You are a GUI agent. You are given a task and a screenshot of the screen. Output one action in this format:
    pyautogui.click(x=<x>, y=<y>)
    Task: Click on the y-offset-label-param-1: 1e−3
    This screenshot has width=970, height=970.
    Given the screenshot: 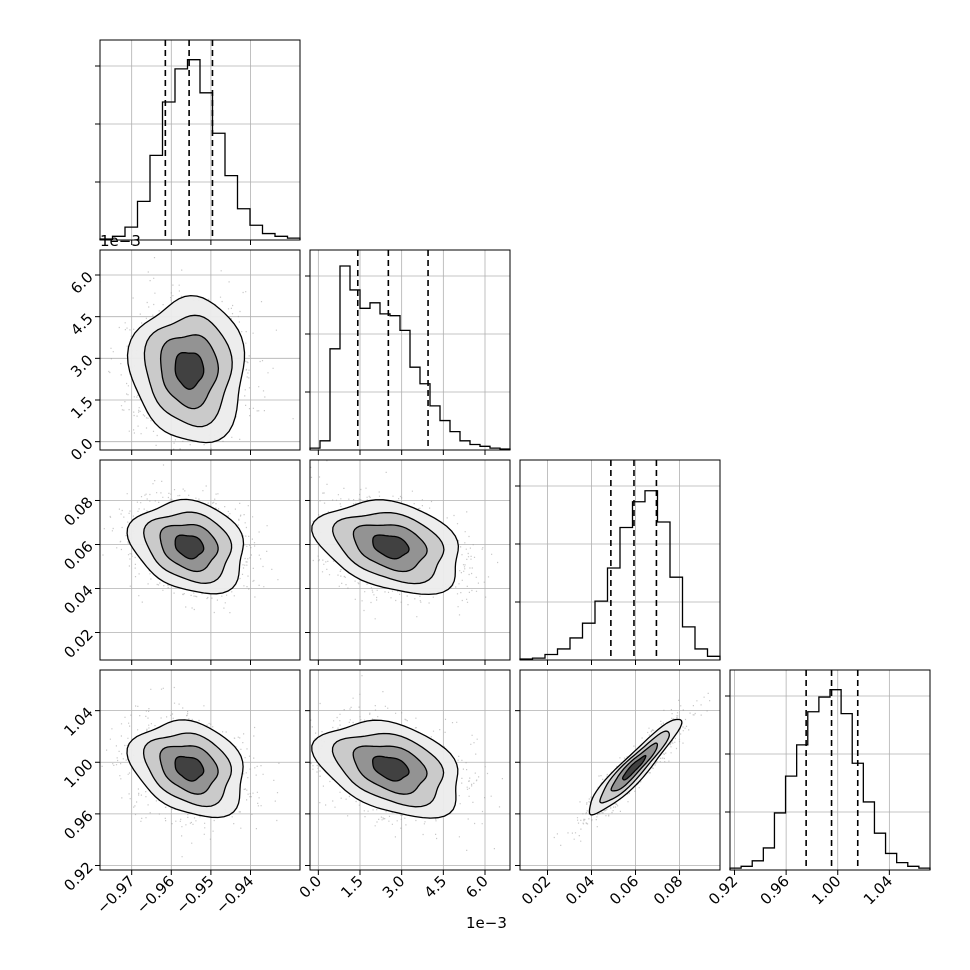 What is the action you would take?
    pyautogui.click(x=120, y=241)
    